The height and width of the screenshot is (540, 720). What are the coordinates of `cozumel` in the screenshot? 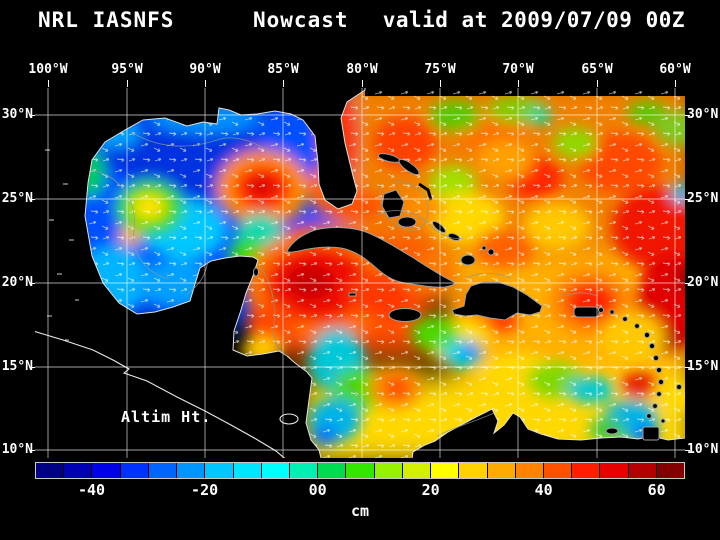 It's located at (256, 272).